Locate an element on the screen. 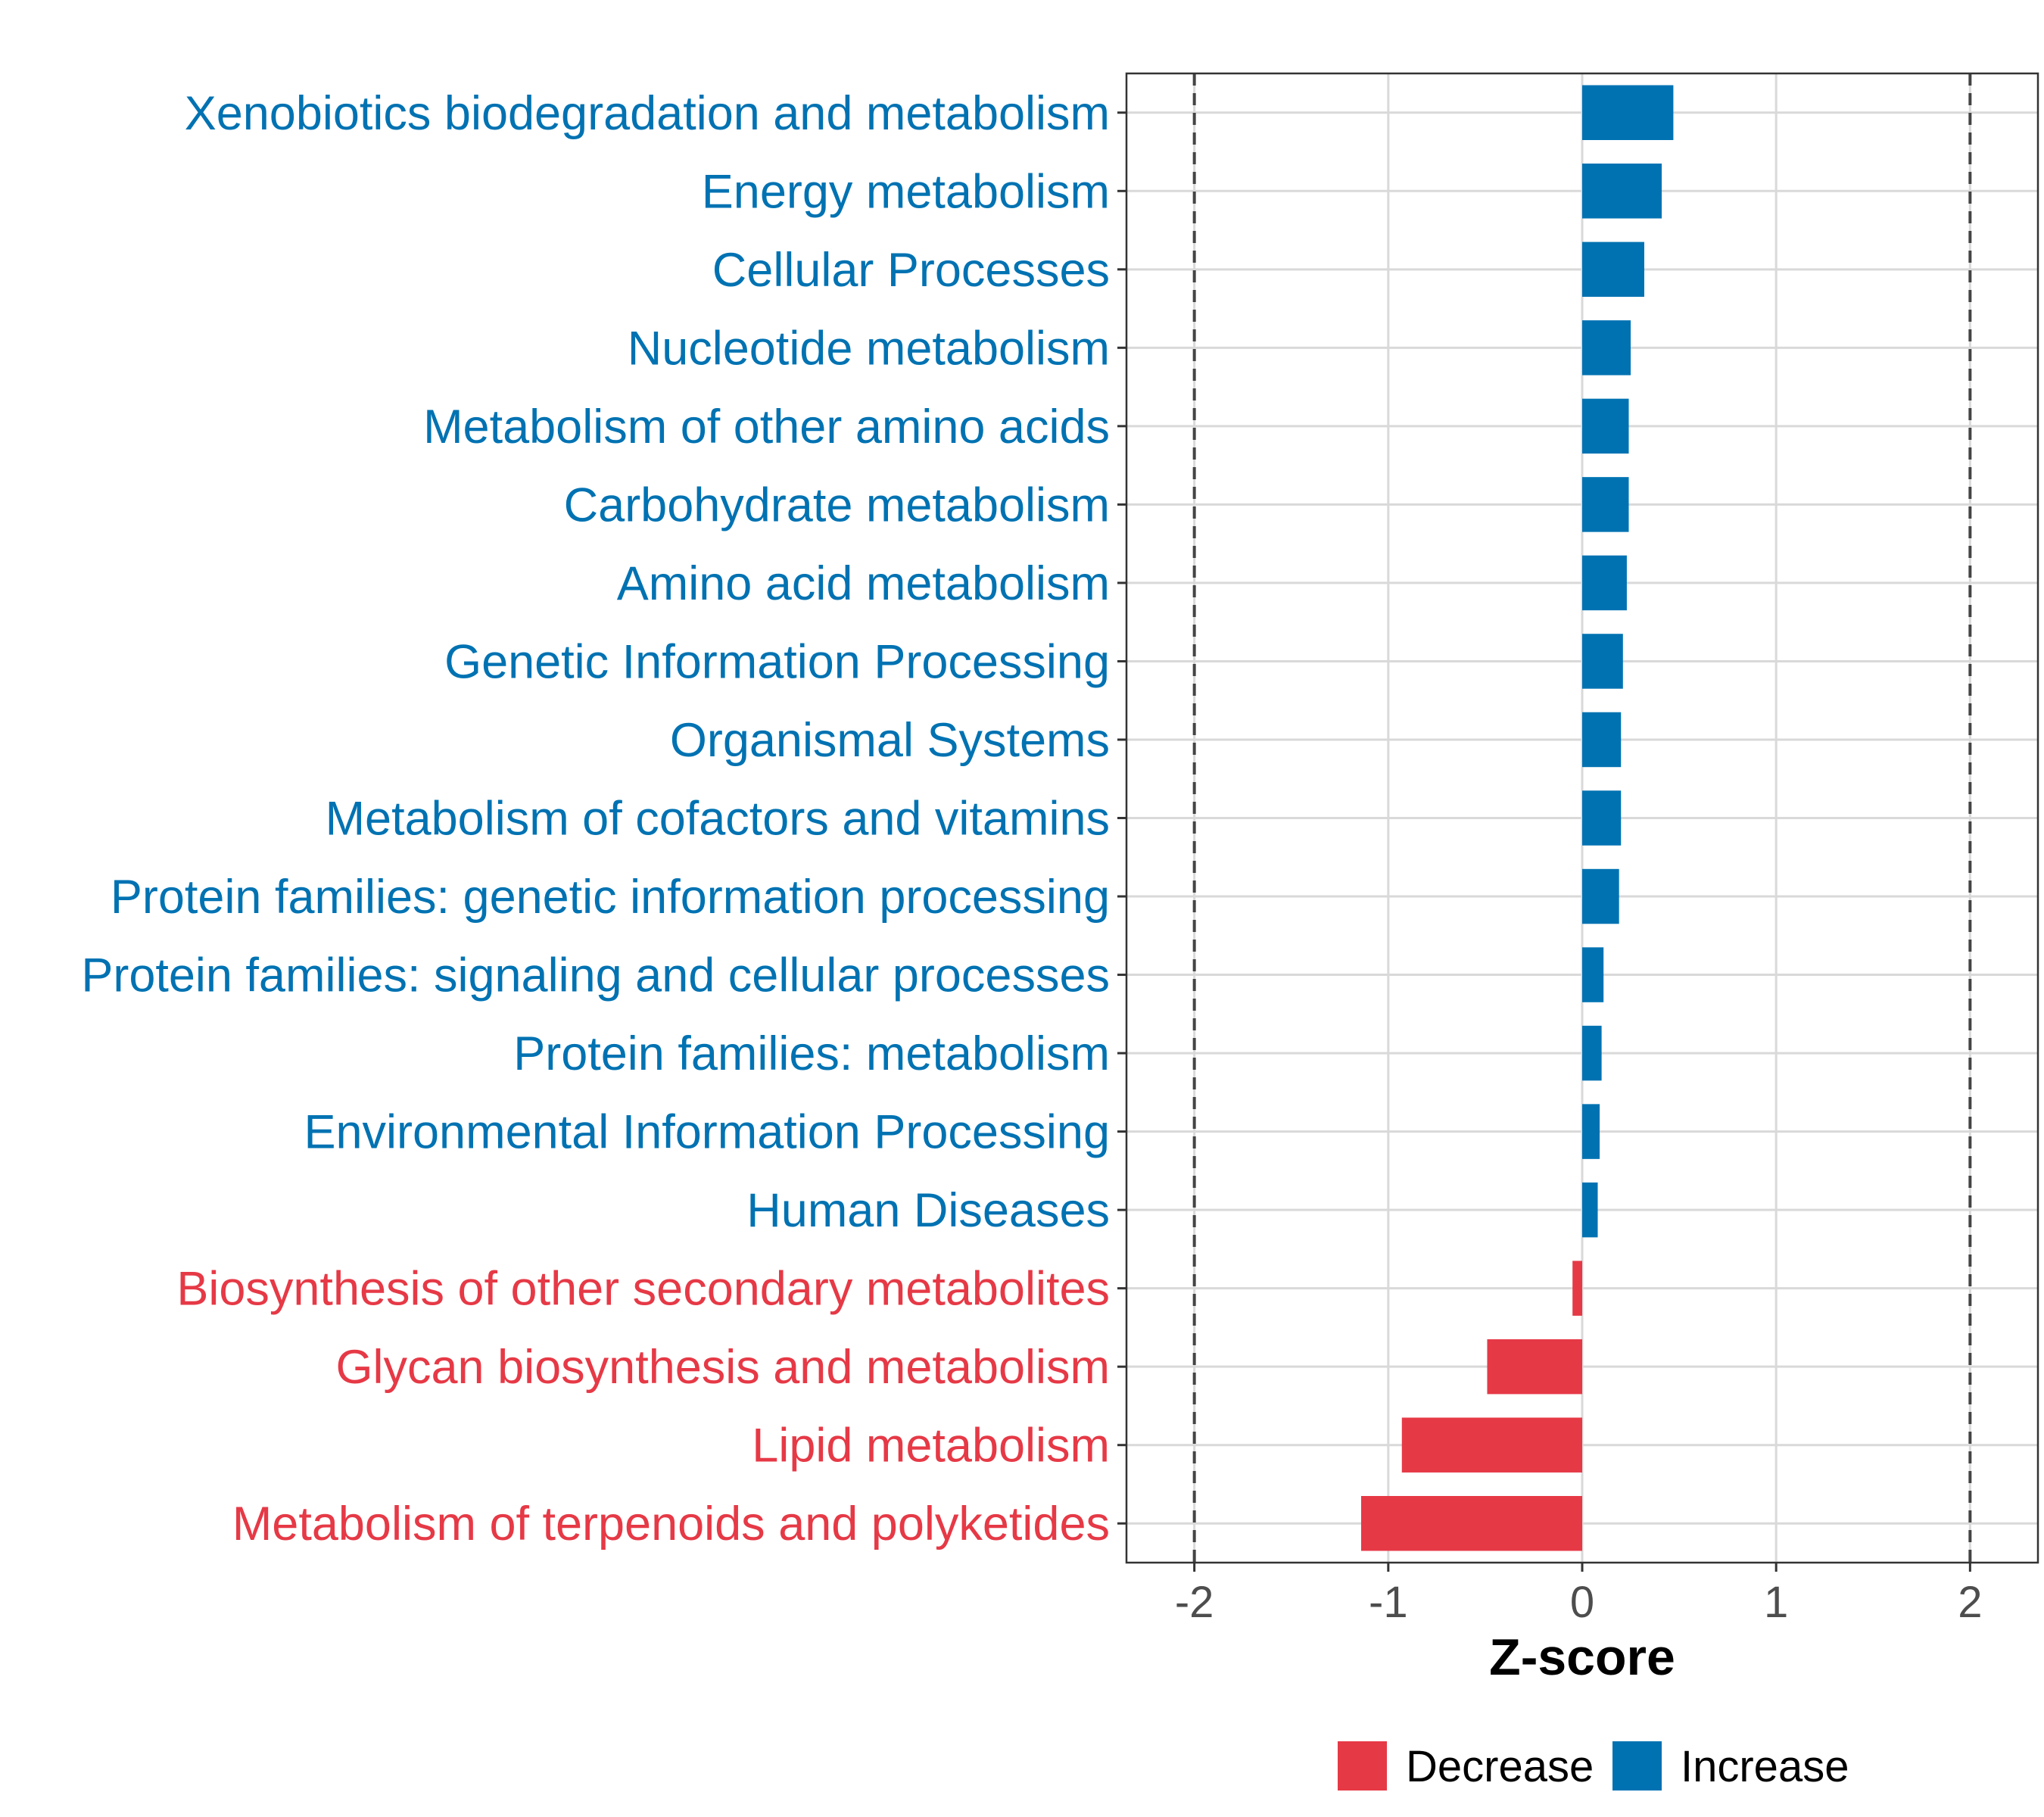 The image size is (2044, 1817). category-label: Glycan biosynthesis and metabolism is located at coordinates (723, 1367).